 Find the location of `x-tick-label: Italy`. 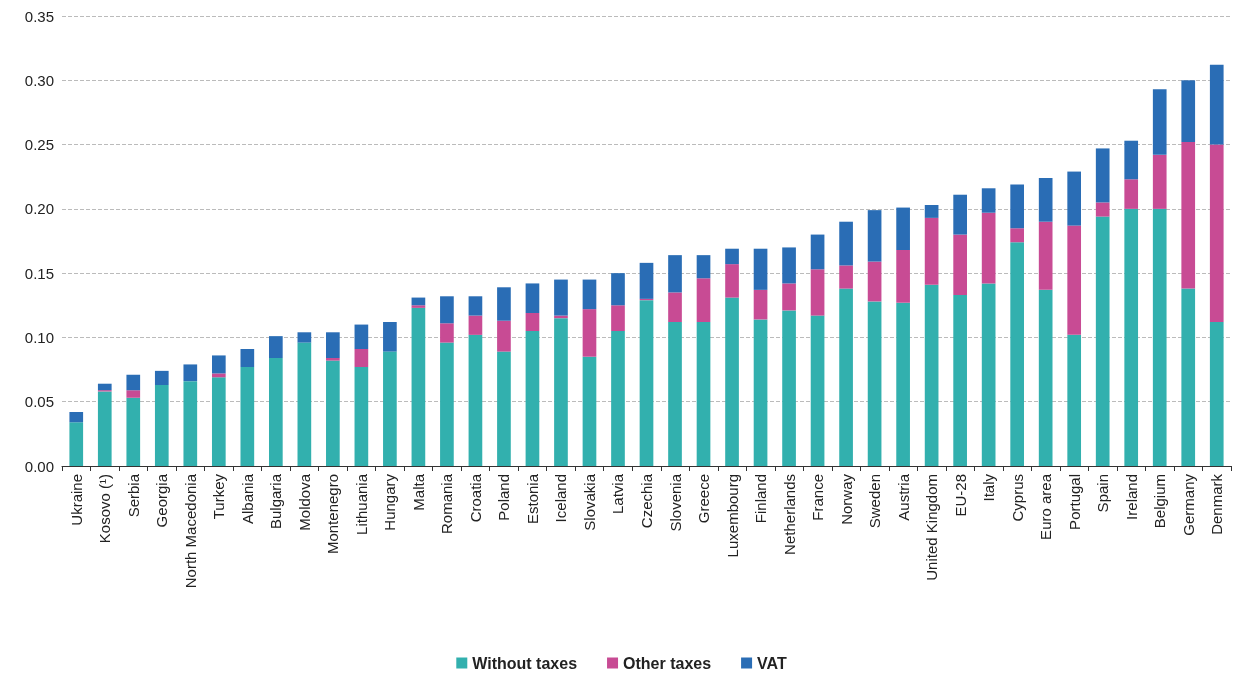

x-tick-label: Italy is located at coordinates (989, 487).